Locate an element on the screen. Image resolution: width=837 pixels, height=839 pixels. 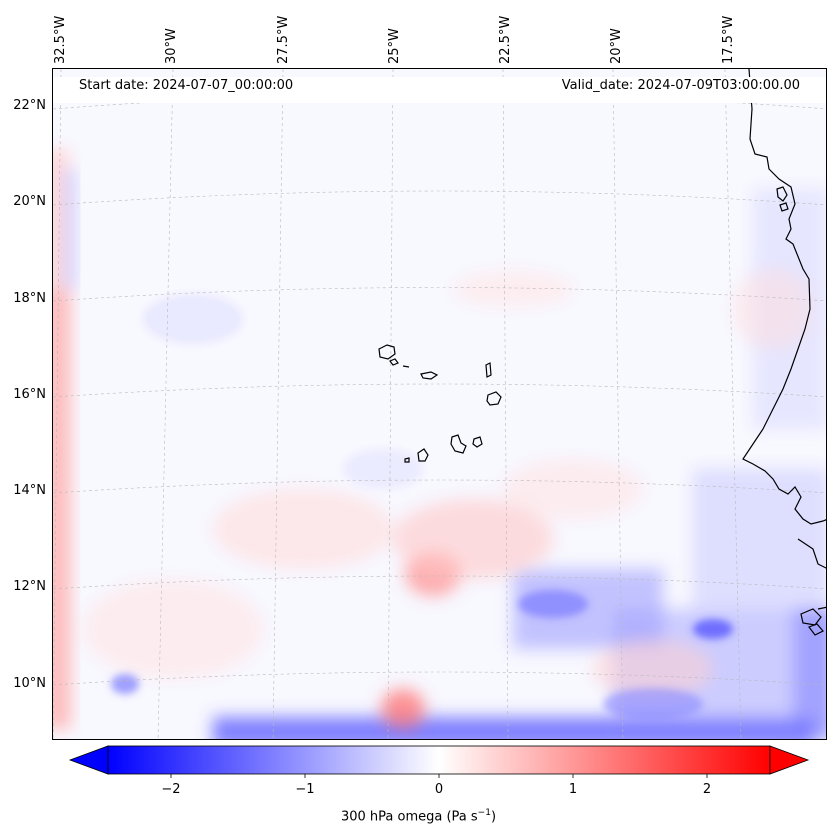
lat-label-18n: 18°N is located at coordinates (29, 298).